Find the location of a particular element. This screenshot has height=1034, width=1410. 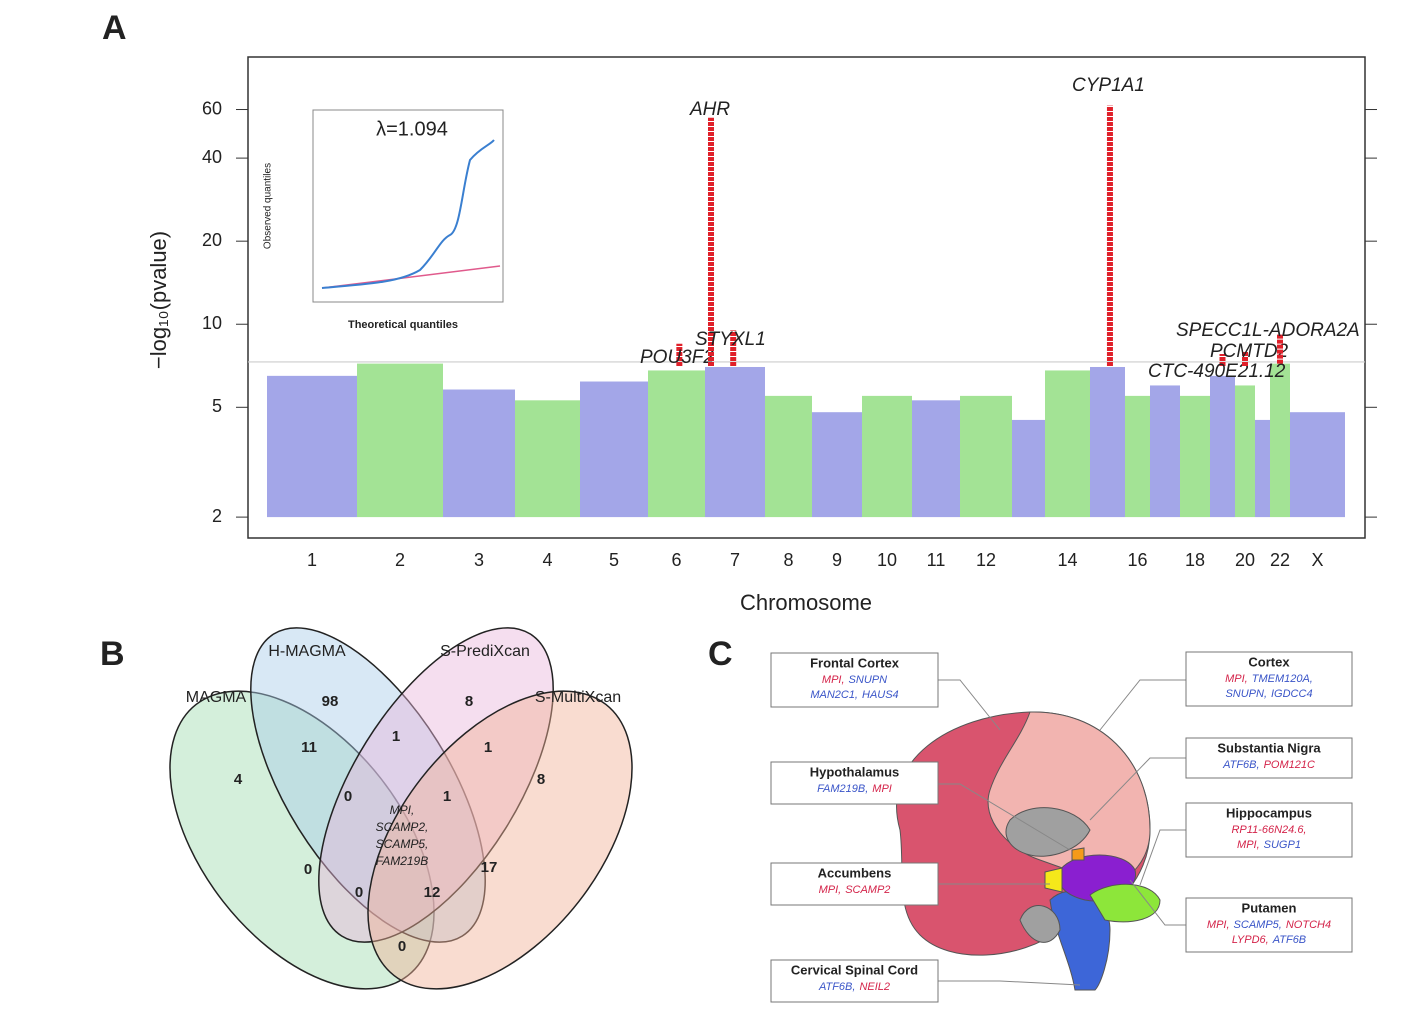

gene-line: RP11-66N24.6, is located at coordinates (1268, 830).